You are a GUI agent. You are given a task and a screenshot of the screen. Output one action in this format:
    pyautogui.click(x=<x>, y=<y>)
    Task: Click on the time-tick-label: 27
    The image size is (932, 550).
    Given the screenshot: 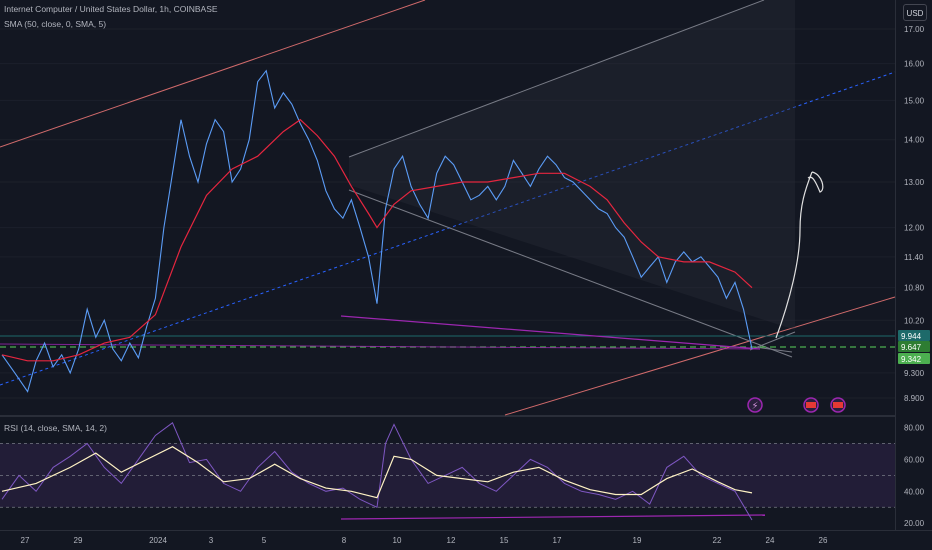 What is the action you would take?
    pyautogui.click(x=25, y=540)
    